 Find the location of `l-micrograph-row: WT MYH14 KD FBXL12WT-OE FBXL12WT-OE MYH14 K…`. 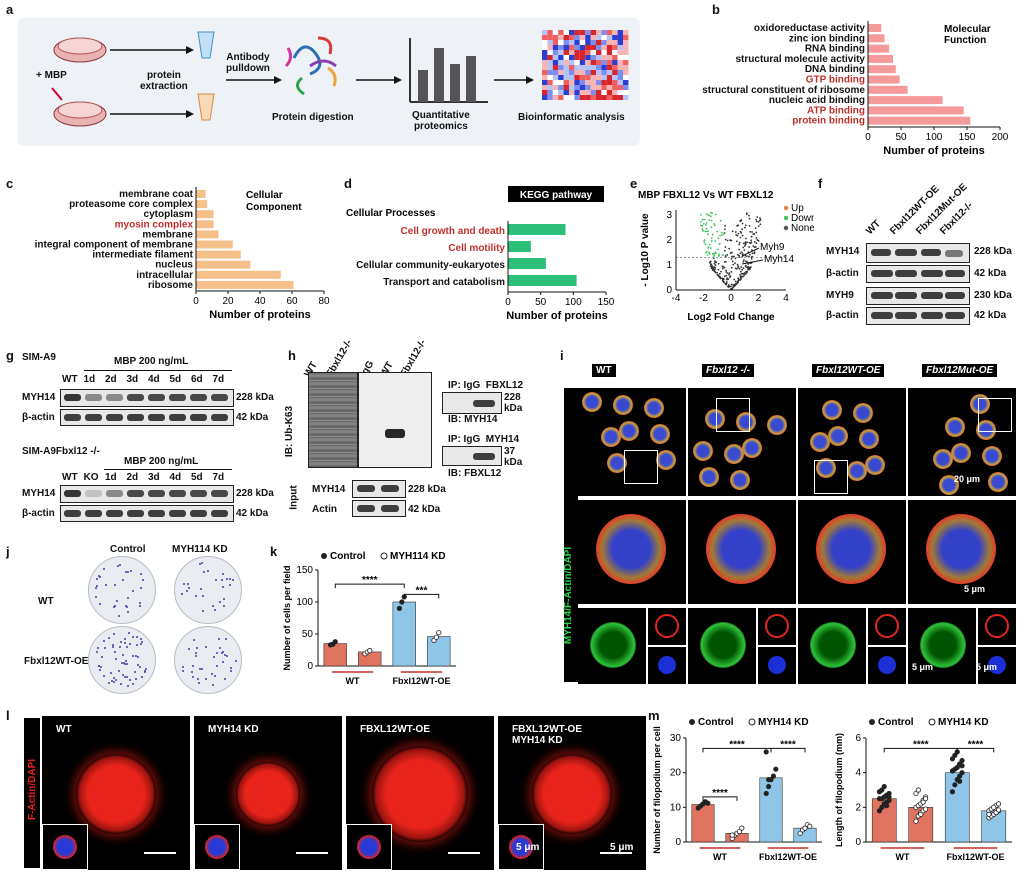

l-micrograph-row: WT MYH14 KD FBXL12WT-OE FBXL12WT-OE MYH14 K… is located at coordinates (344, 793).